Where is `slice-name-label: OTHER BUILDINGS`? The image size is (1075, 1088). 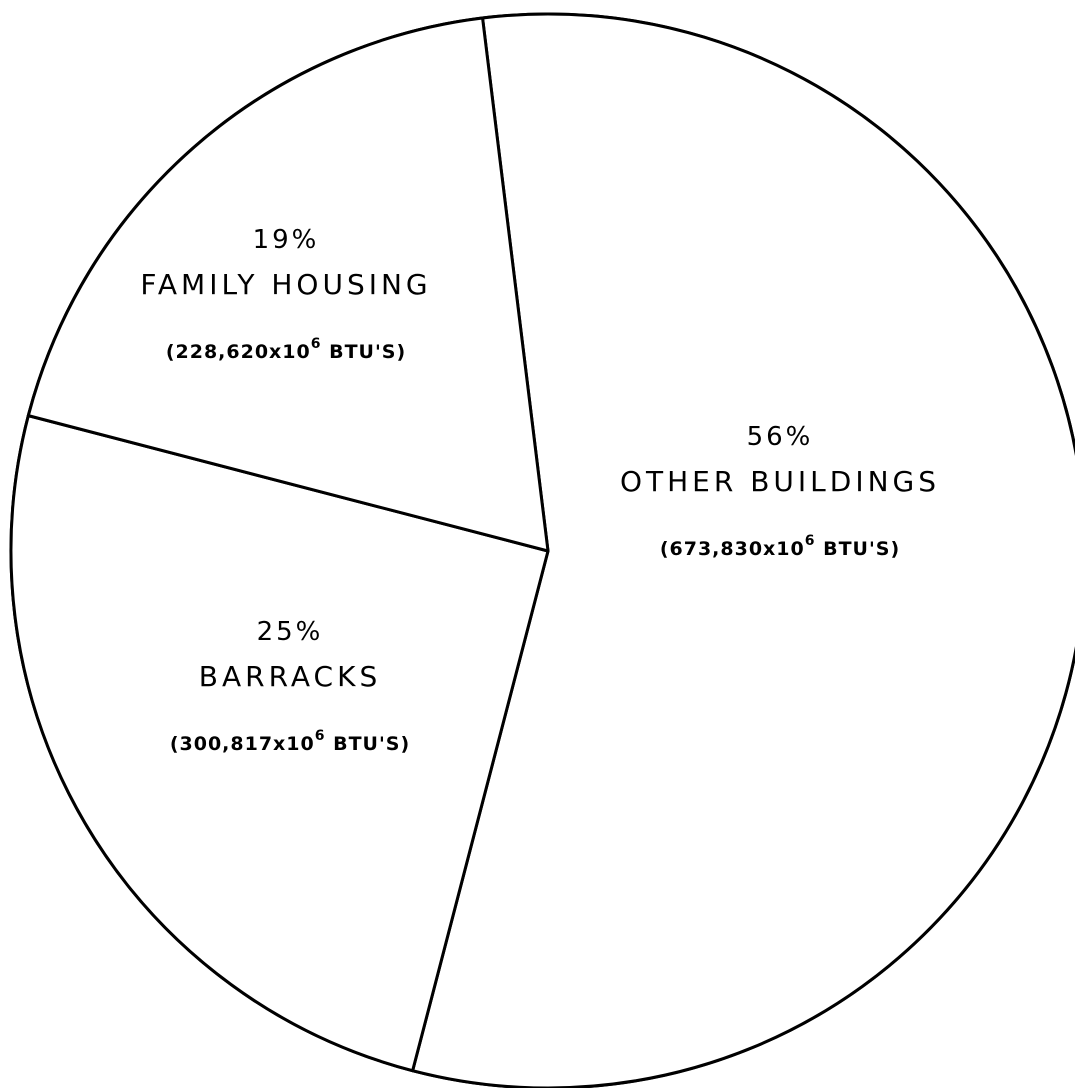 slice-name-label: OTHER BUILDINGS is located at coordinates (780, 481).